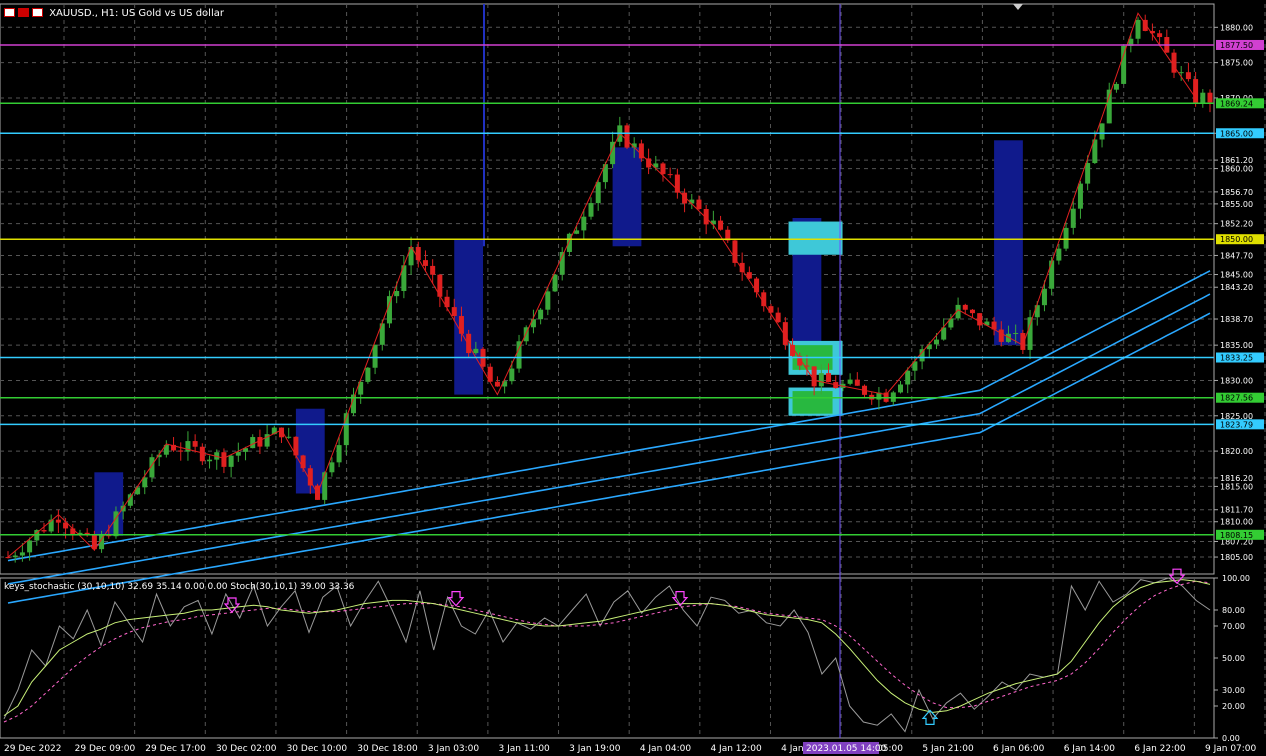 This screenshot has height=756, width=1266. I want to click on price-level-label: 1877.50, so click(1236, 45).